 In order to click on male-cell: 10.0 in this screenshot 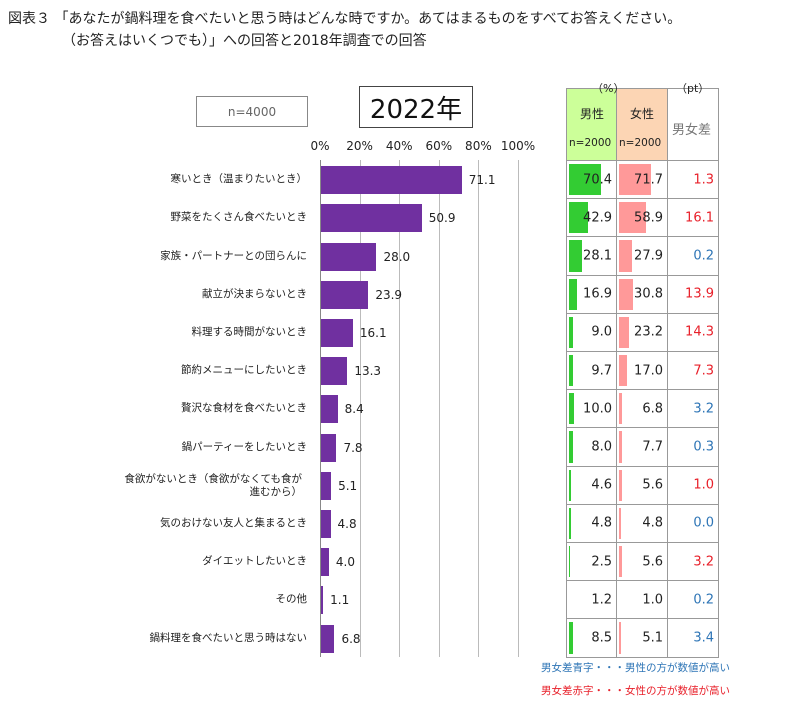, I will do `click(591, 409)`.